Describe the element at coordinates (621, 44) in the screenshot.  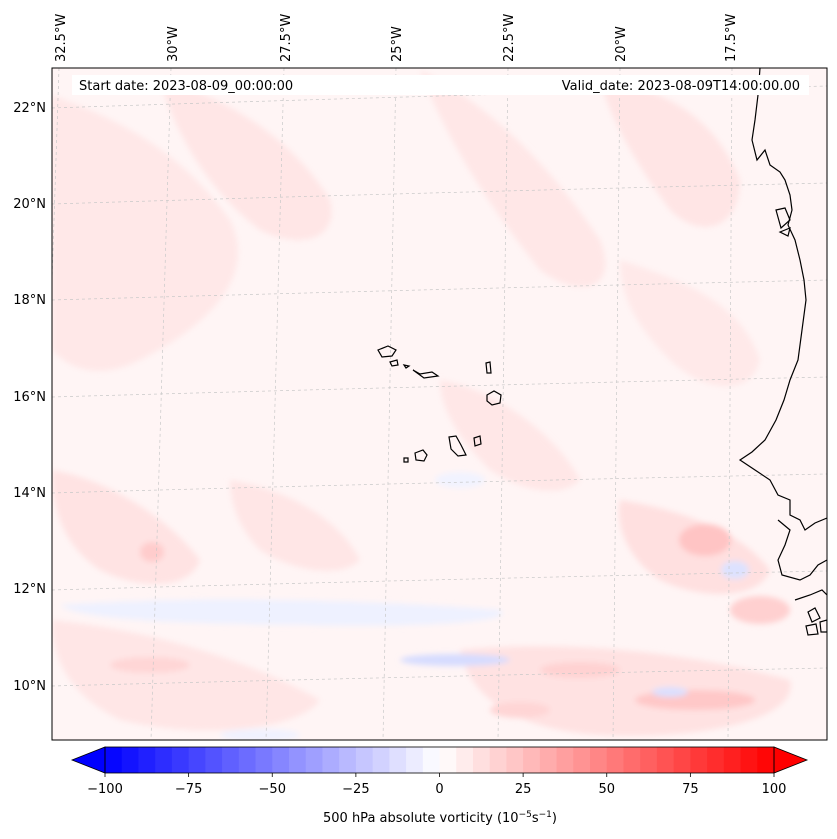
I see `lon-label: 20°W` at that location.